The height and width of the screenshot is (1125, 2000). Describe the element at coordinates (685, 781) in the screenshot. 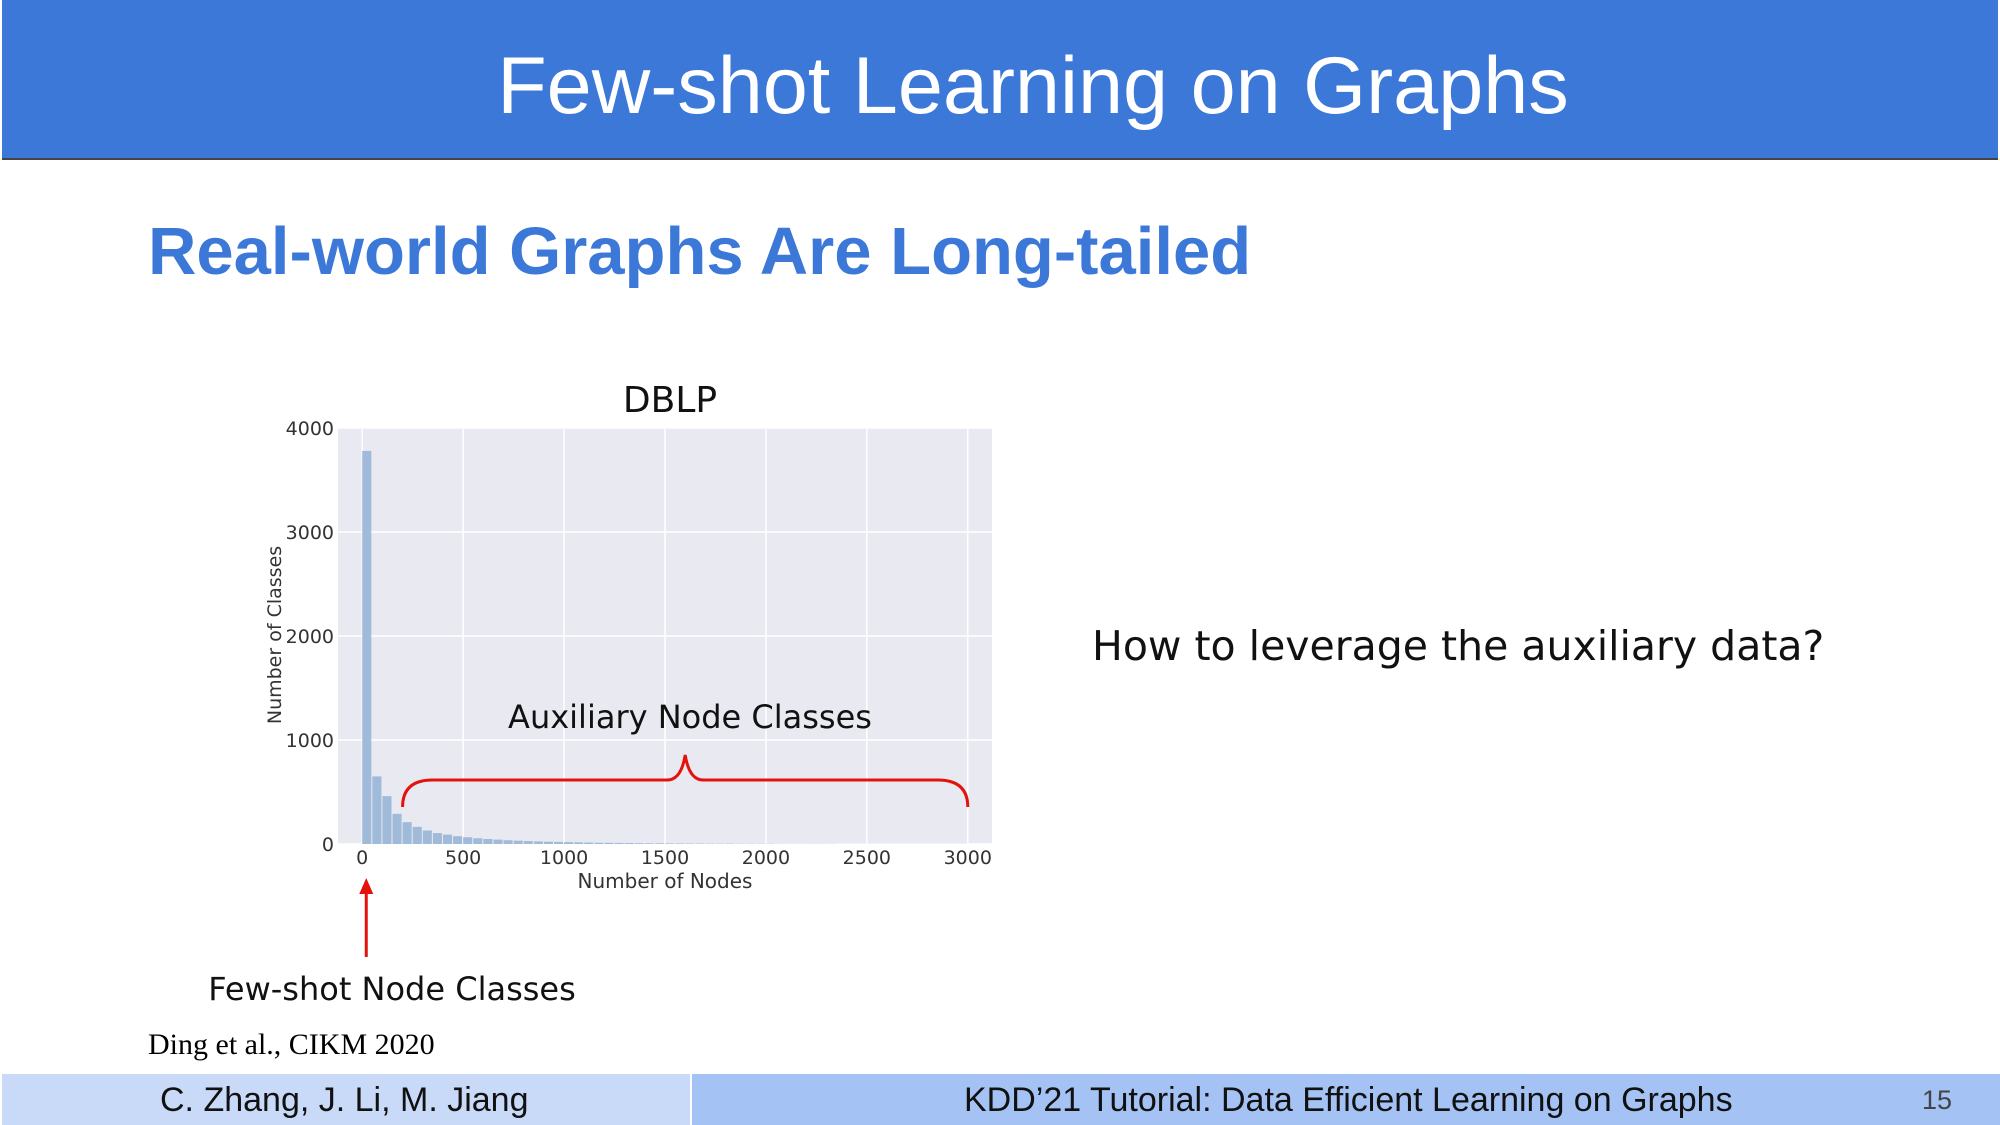

I see `auxiliary-brace` at that location.